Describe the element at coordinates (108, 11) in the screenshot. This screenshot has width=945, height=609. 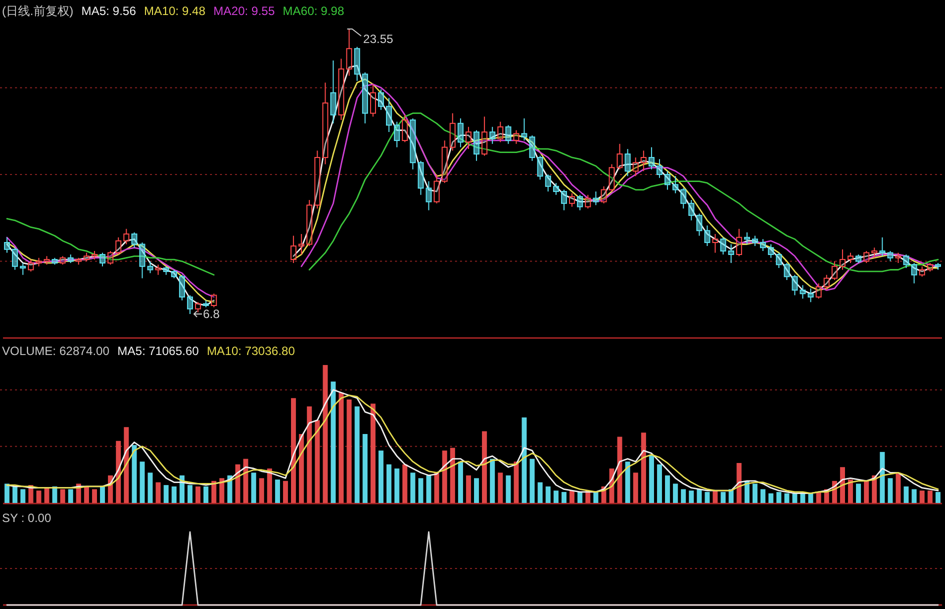
I see `text: MA5: 9.56` at that location.